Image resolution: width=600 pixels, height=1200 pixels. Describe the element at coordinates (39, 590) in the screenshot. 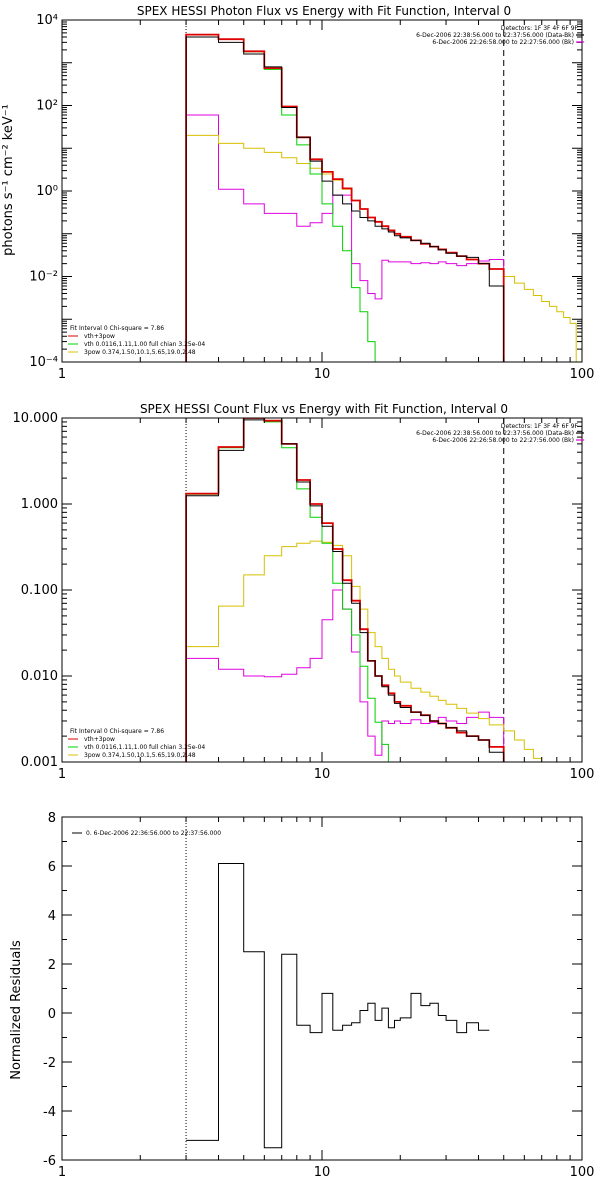

I see `y-tick-label: 0.100` at that location.